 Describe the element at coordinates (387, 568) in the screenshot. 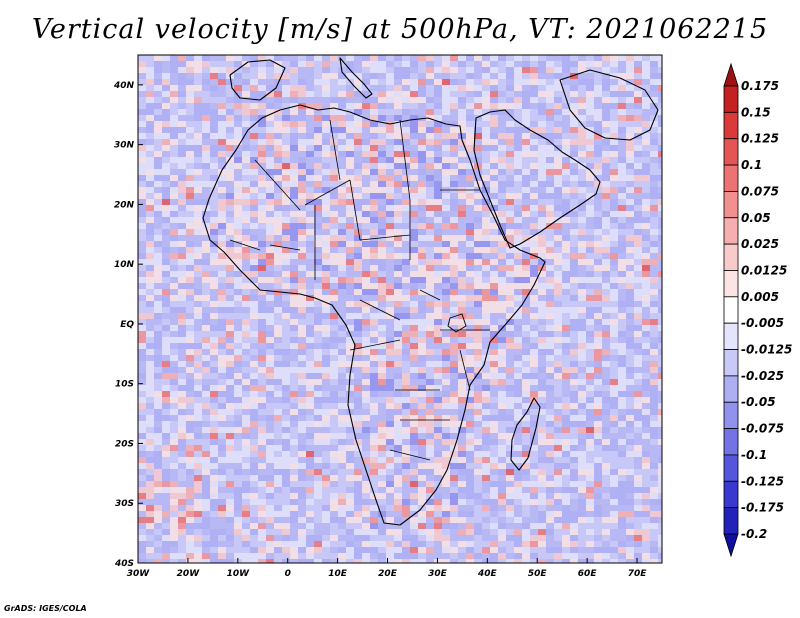

I see `longitude-axis: 30W 20W 10W 0 10E 20E 30E 40E 50E 60E 70E` at that location.